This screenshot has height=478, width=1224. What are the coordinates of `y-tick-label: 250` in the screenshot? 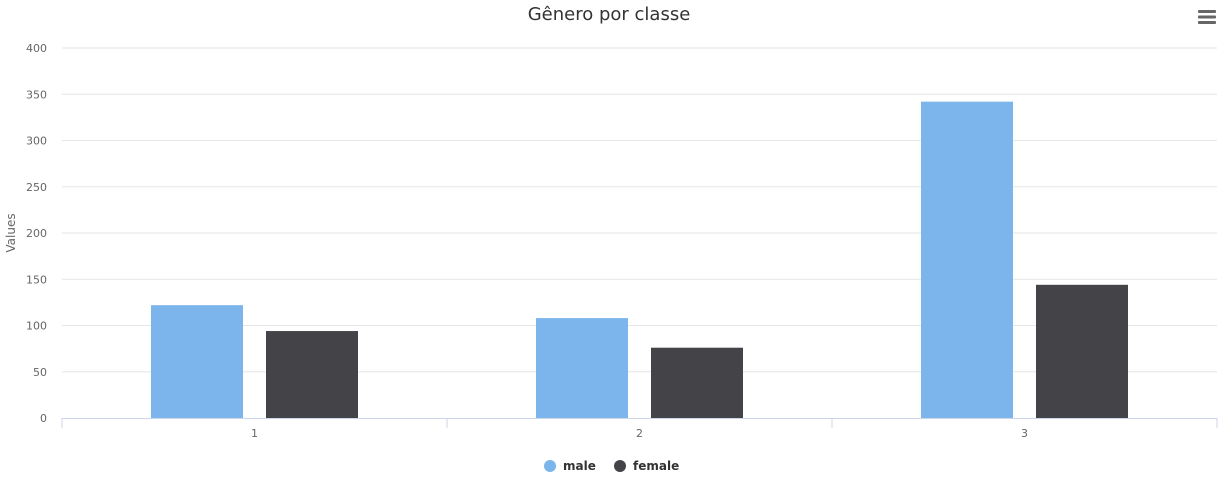 It's located at (36, 187).